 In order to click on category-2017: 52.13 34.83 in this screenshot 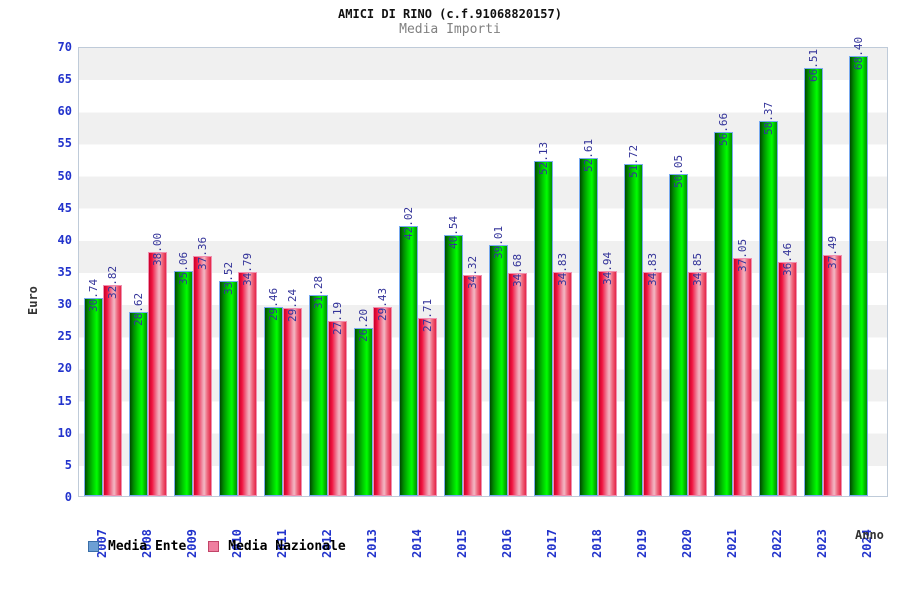, I will do `click(551, 271)`.